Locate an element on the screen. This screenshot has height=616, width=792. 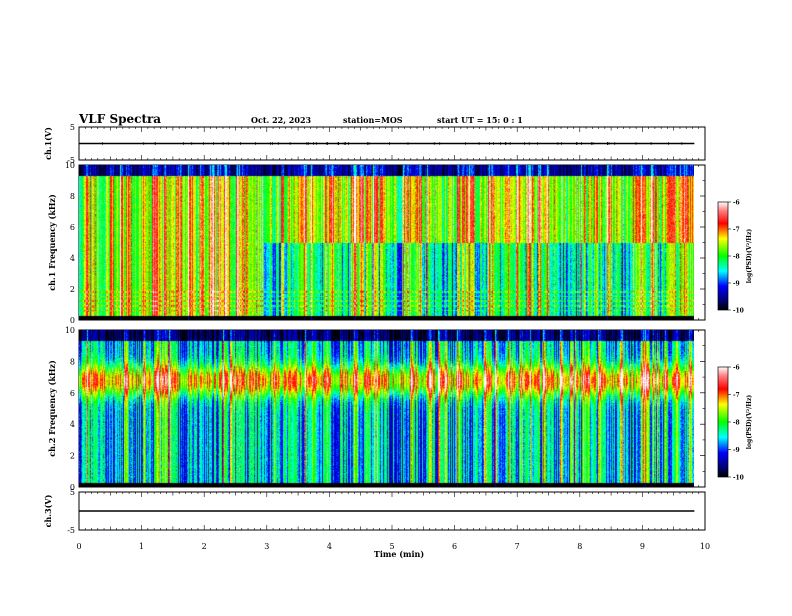
ch2-spectrogram-colorbar: -6 -7 -8 -9 -10 log(PSD)(V²/Hz) is located at coordinates (735, 423).